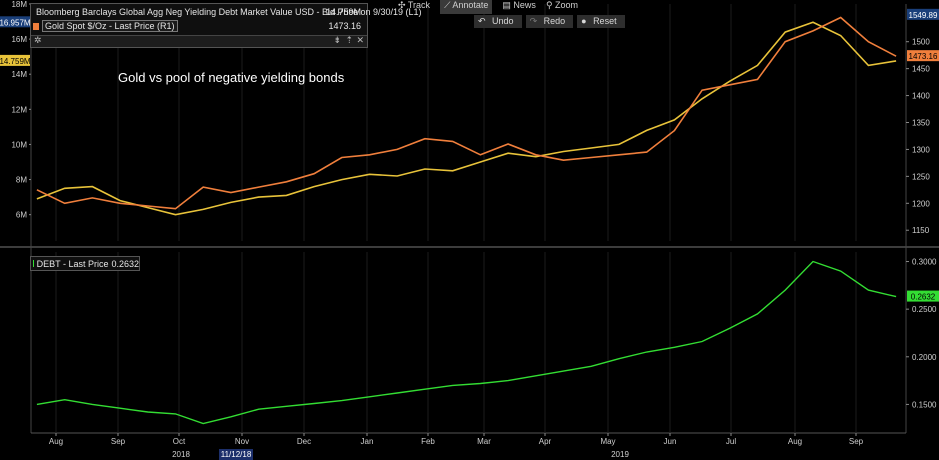  What do you see at coordinates (562, 5) in the screenshot?
I see `zoom-button: ⚲ Zoom` at bounding box center [562, 5].